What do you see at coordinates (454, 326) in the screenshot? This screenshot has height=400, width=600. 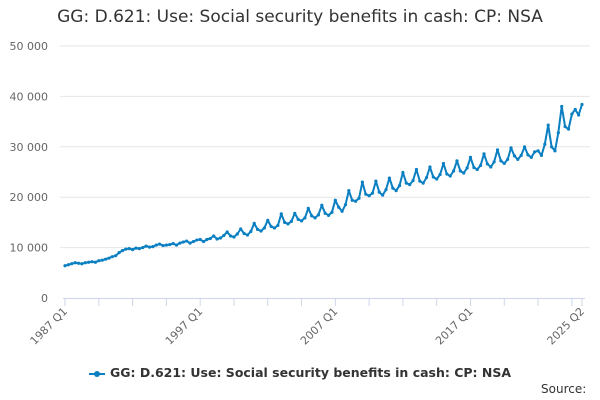 I see `x-tick-label: 2017 Q1` at bounding box center [454, 326].